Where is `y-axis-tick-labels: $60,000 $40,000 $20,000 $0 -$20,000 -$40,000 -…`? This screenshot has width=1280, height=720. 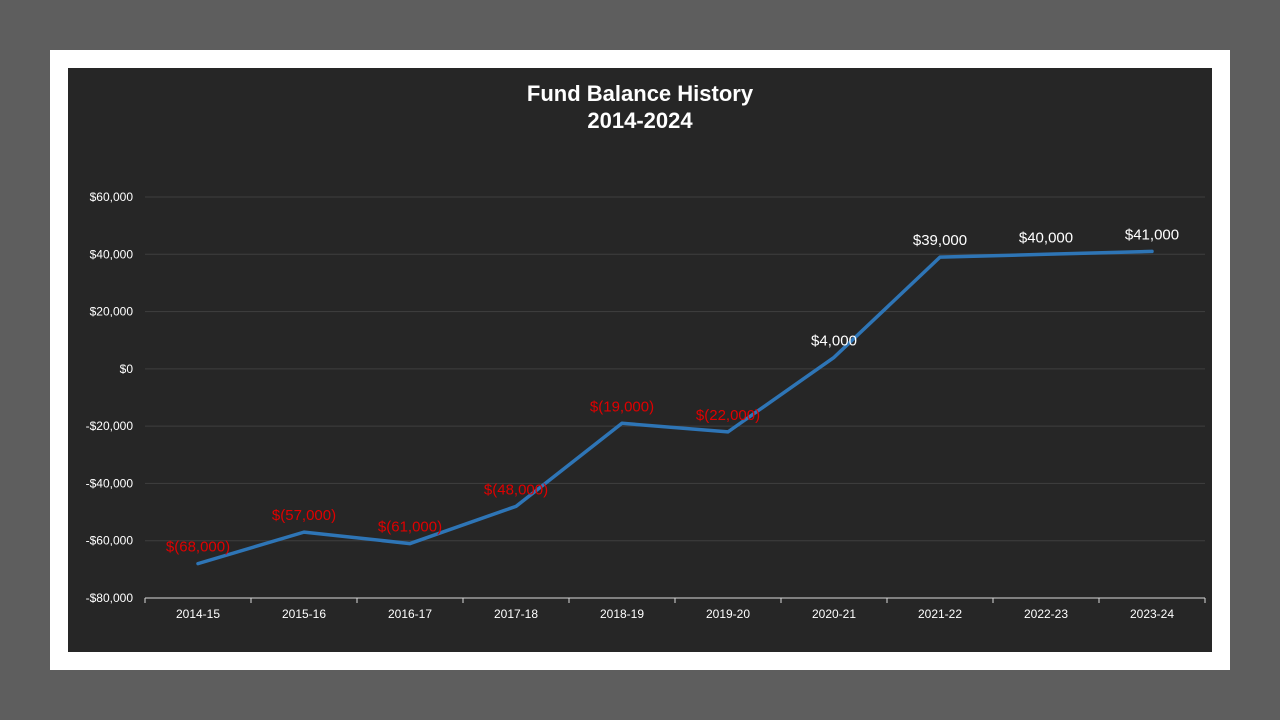 y-axis-tick-labels: $60,000 $40,000 $20,000 $0 -$20,000 -$40,000 -… is located at coordinates (110, 397).